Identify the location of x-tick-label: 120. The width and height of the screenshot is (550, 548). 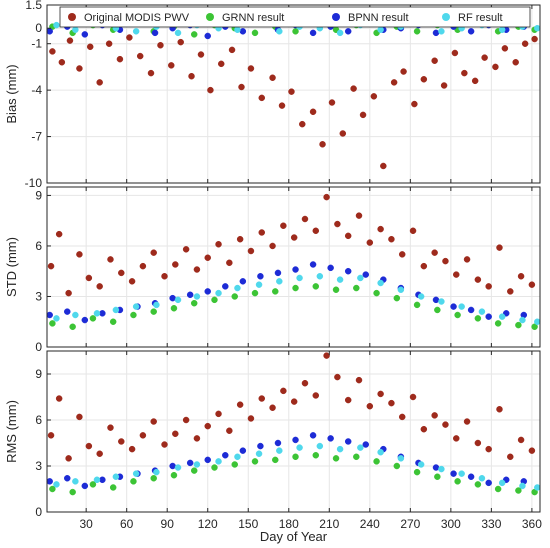
(208, 524).